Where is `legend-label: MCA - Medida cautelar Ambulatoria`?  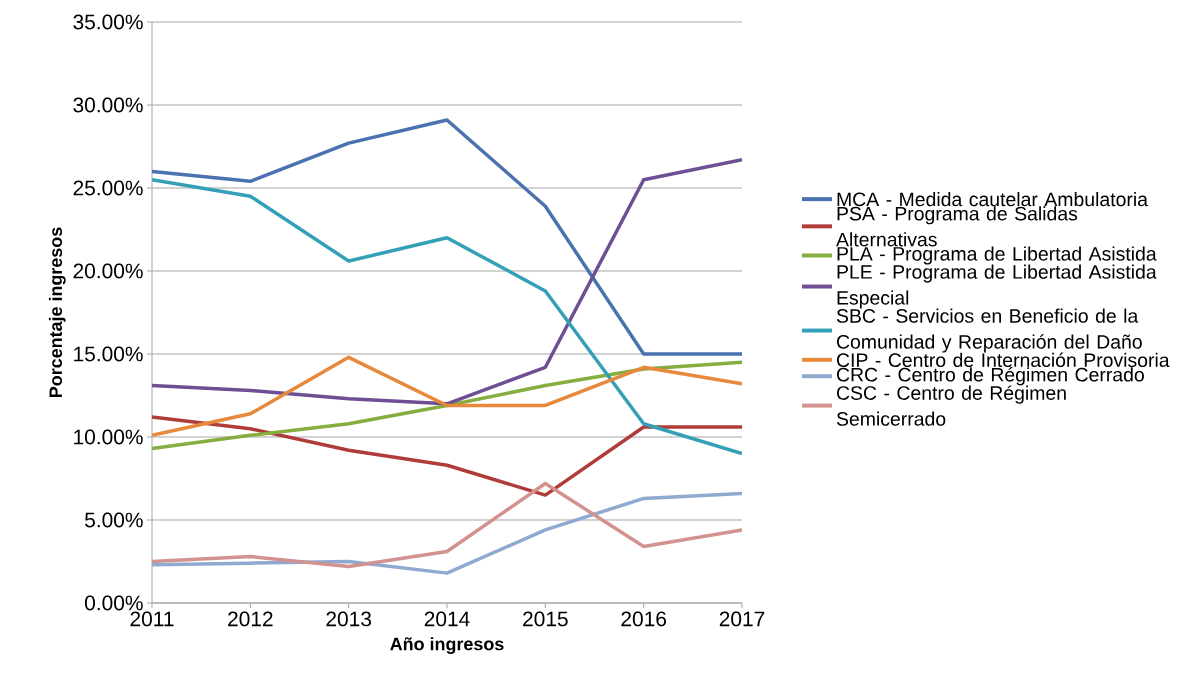
legend-label: MCA - Medida cautelar Ambulatoria is located at coordinates (992, 199).